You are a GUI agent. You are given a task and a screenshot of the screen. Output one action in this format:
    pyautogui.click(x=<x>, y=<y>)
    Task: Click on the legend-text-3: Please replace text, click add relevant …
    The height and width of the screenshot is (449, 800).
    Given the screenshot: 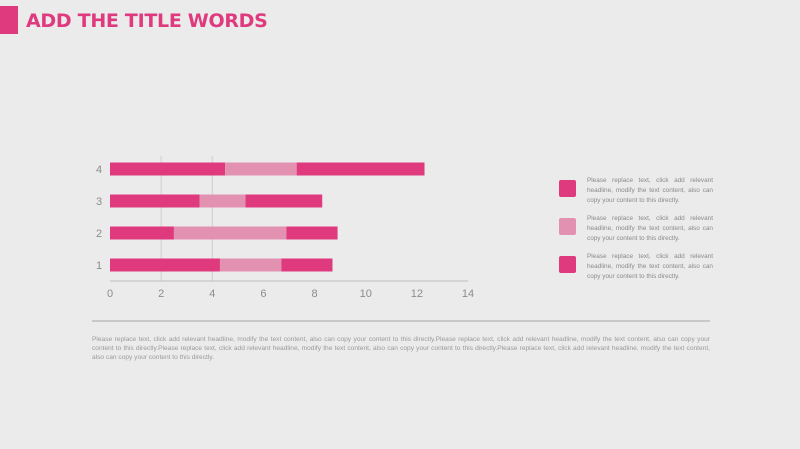 What is the action you would take?
    pyautogui.click(x=650, y=266)
    